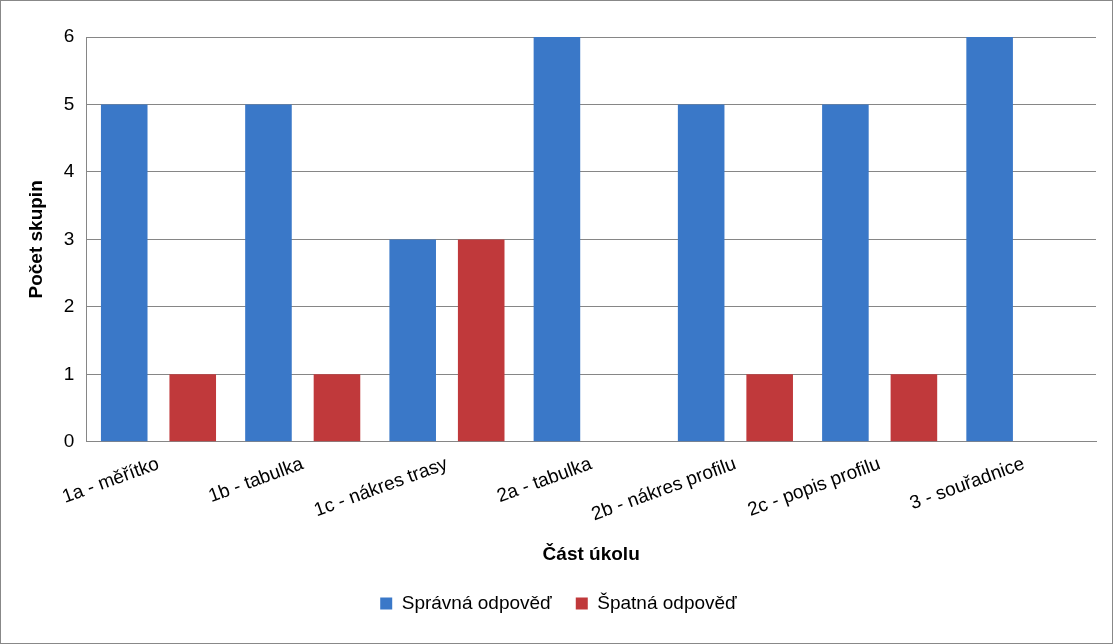 The width and height of the screenshot is (1113, 644). Describe the element at coordinates (69, 306) in the screenshot. I see `y-tick-label: 2` at that location.